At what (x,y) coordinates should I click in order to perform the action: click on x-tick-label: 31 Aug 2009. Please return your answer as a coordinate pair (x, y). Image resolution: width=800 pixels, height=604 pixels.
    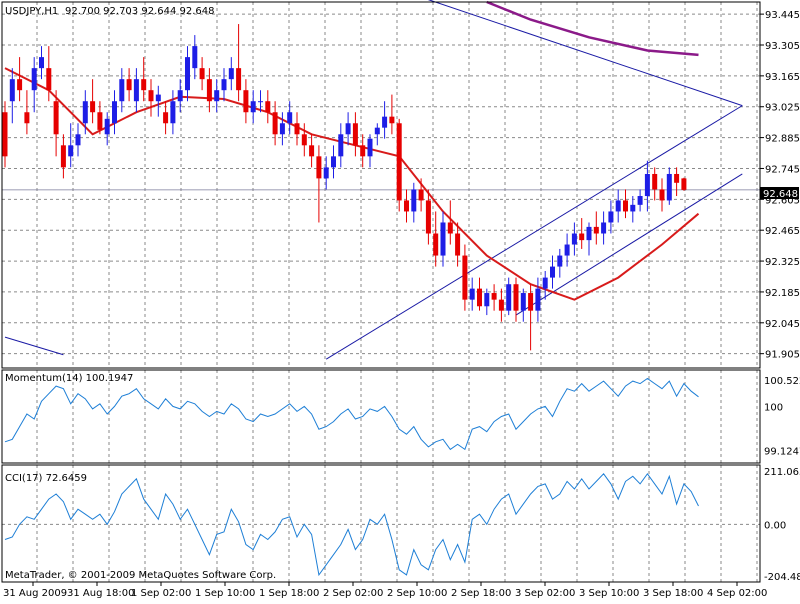
    Looking at the image, I should click on (35, 593).